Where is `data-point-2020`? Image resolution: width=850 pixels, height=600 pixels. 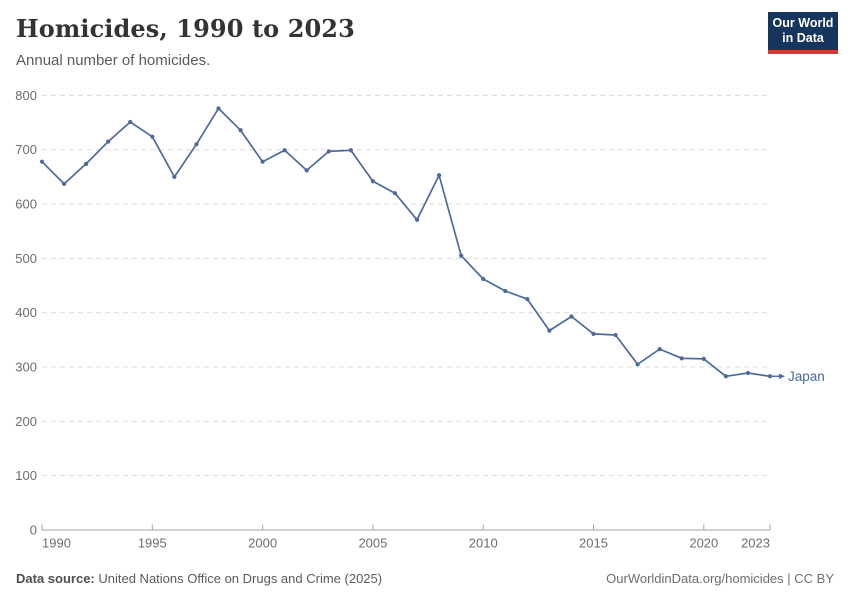 data-point-2020 is located at coordinates (703, 358).